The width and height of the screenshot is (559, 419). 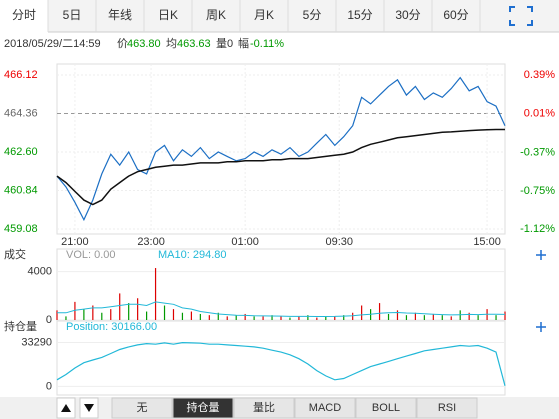 I want to click on info-vol-label: 量, so click(x=221, y=43).